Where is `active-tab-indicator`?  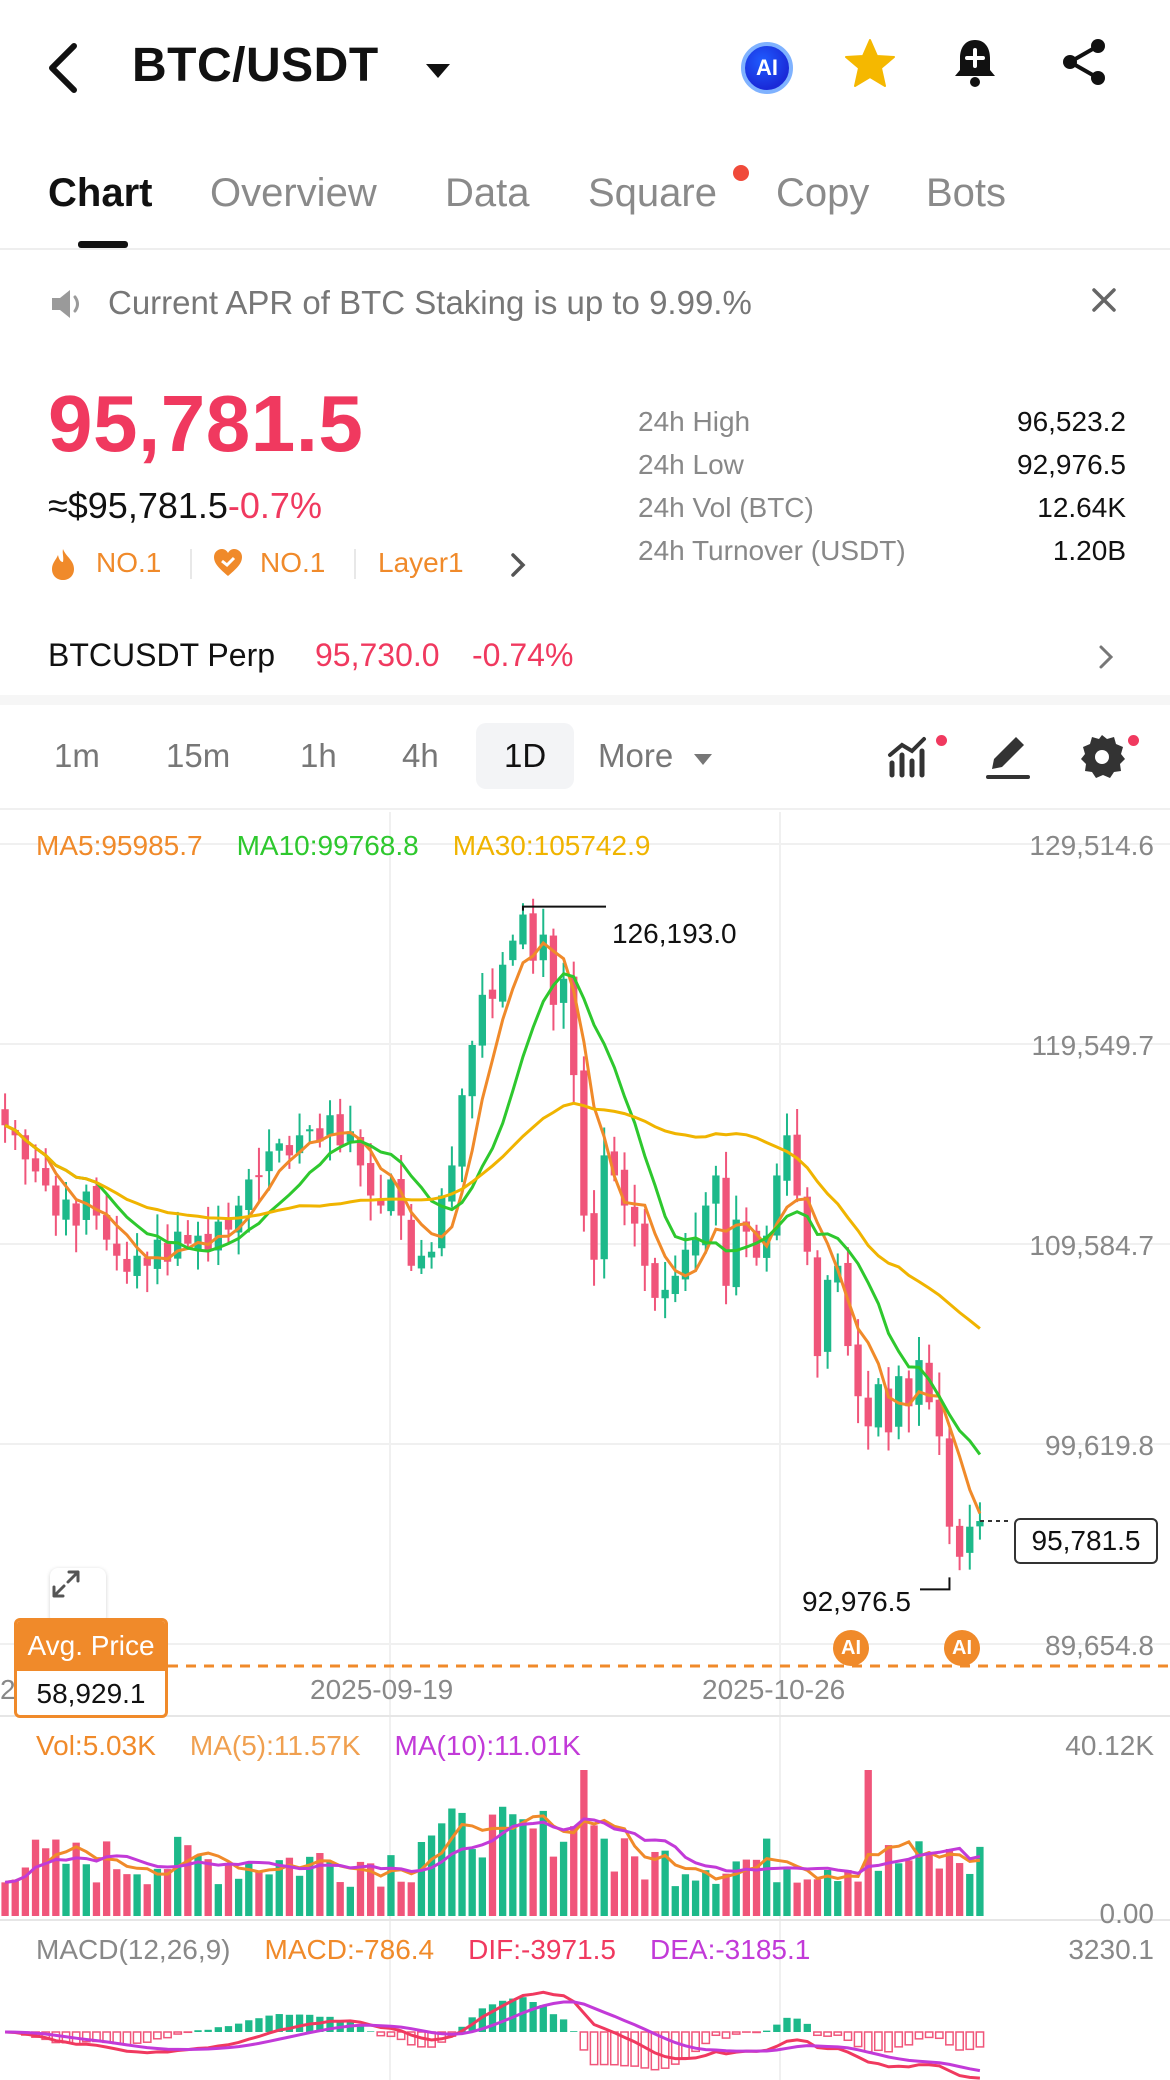
active-tab-indicator is located at coordinates (103, 244).